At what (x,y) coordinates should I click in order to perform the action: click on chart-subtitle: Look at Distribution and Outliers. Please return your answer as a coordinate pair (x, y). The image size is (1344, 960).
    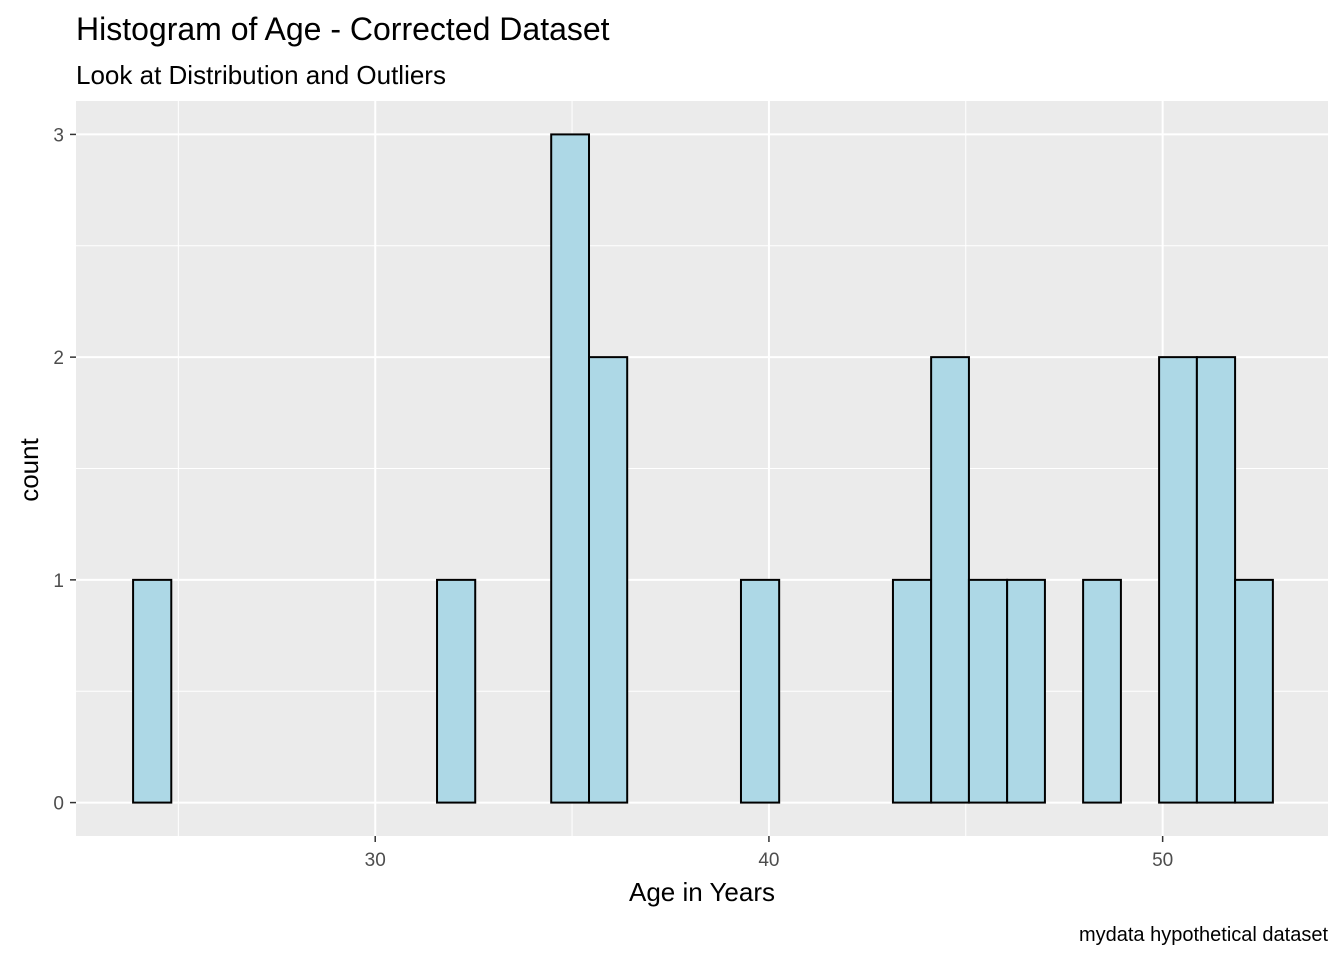
    Looking at the image, I should click on (261, 75).